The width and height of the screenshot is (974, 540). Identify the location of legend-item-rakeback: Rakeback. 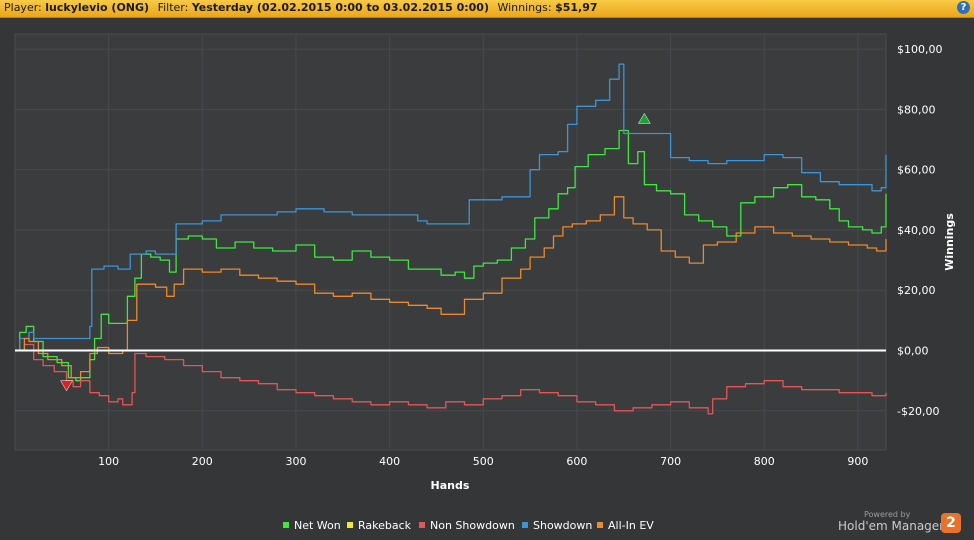
(379, 526).